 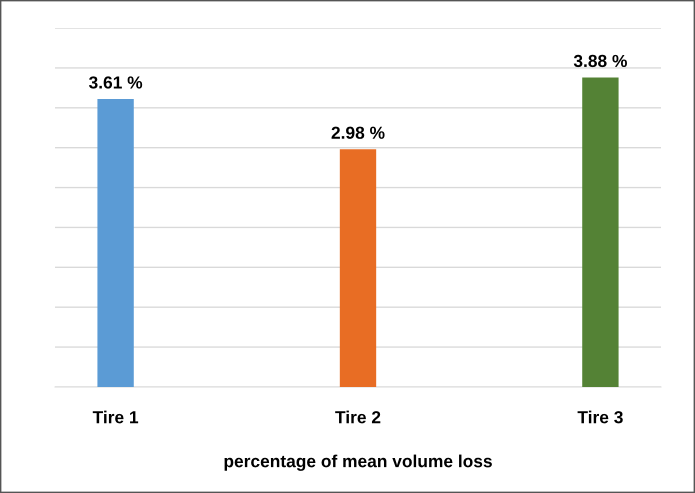 I want to click on data-label: 3.88 %, so click(x=600, y=61).